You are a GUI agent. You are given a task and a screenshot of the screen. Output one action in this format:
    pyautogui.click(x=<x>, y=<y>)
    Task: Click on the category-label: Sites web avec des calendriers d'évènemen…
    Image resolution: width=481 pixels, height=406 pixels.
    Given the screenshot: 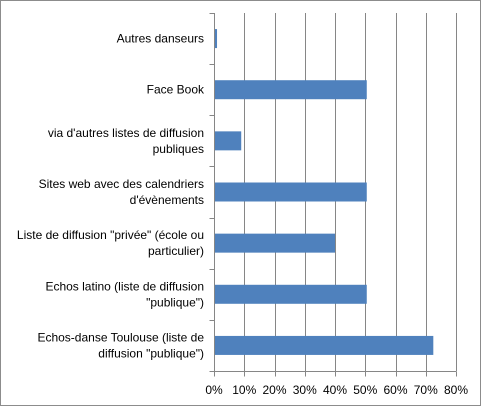 What is the action you would take?
    pyautogui.click(x=121, y=192)
    